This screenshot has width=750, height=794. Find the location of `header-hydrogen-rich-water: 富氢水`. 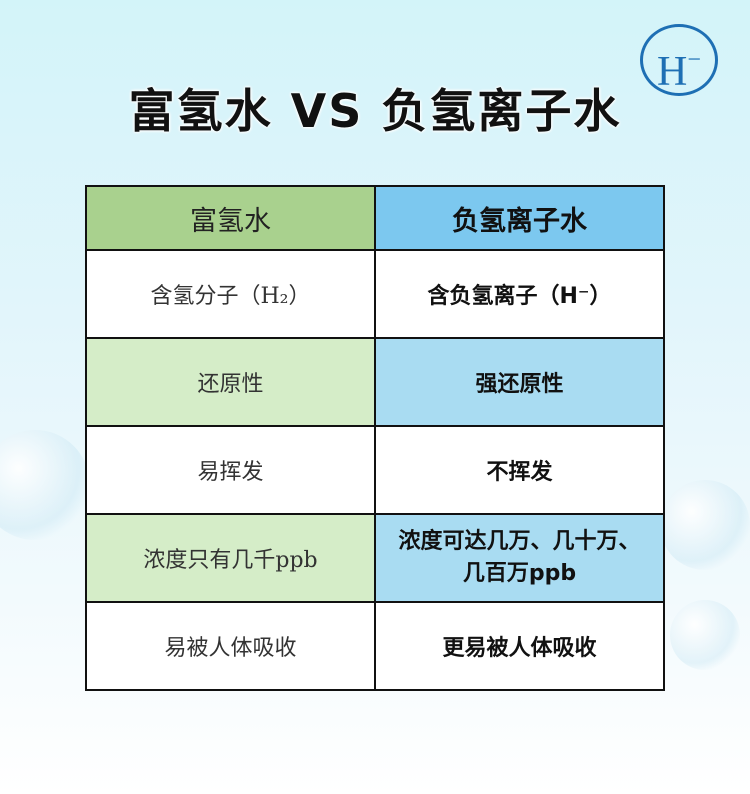

header-hydrogen-rich-water: 富氢水 is located at coordinates (230, 218).